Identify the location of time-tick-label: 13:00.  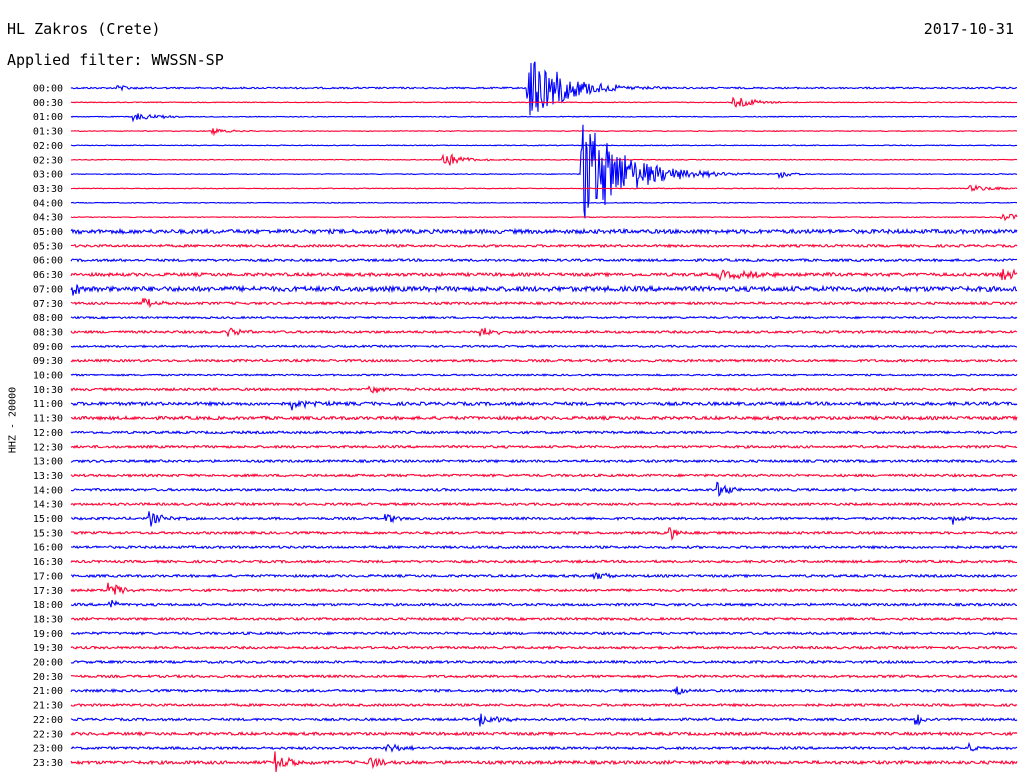
(48, 462).